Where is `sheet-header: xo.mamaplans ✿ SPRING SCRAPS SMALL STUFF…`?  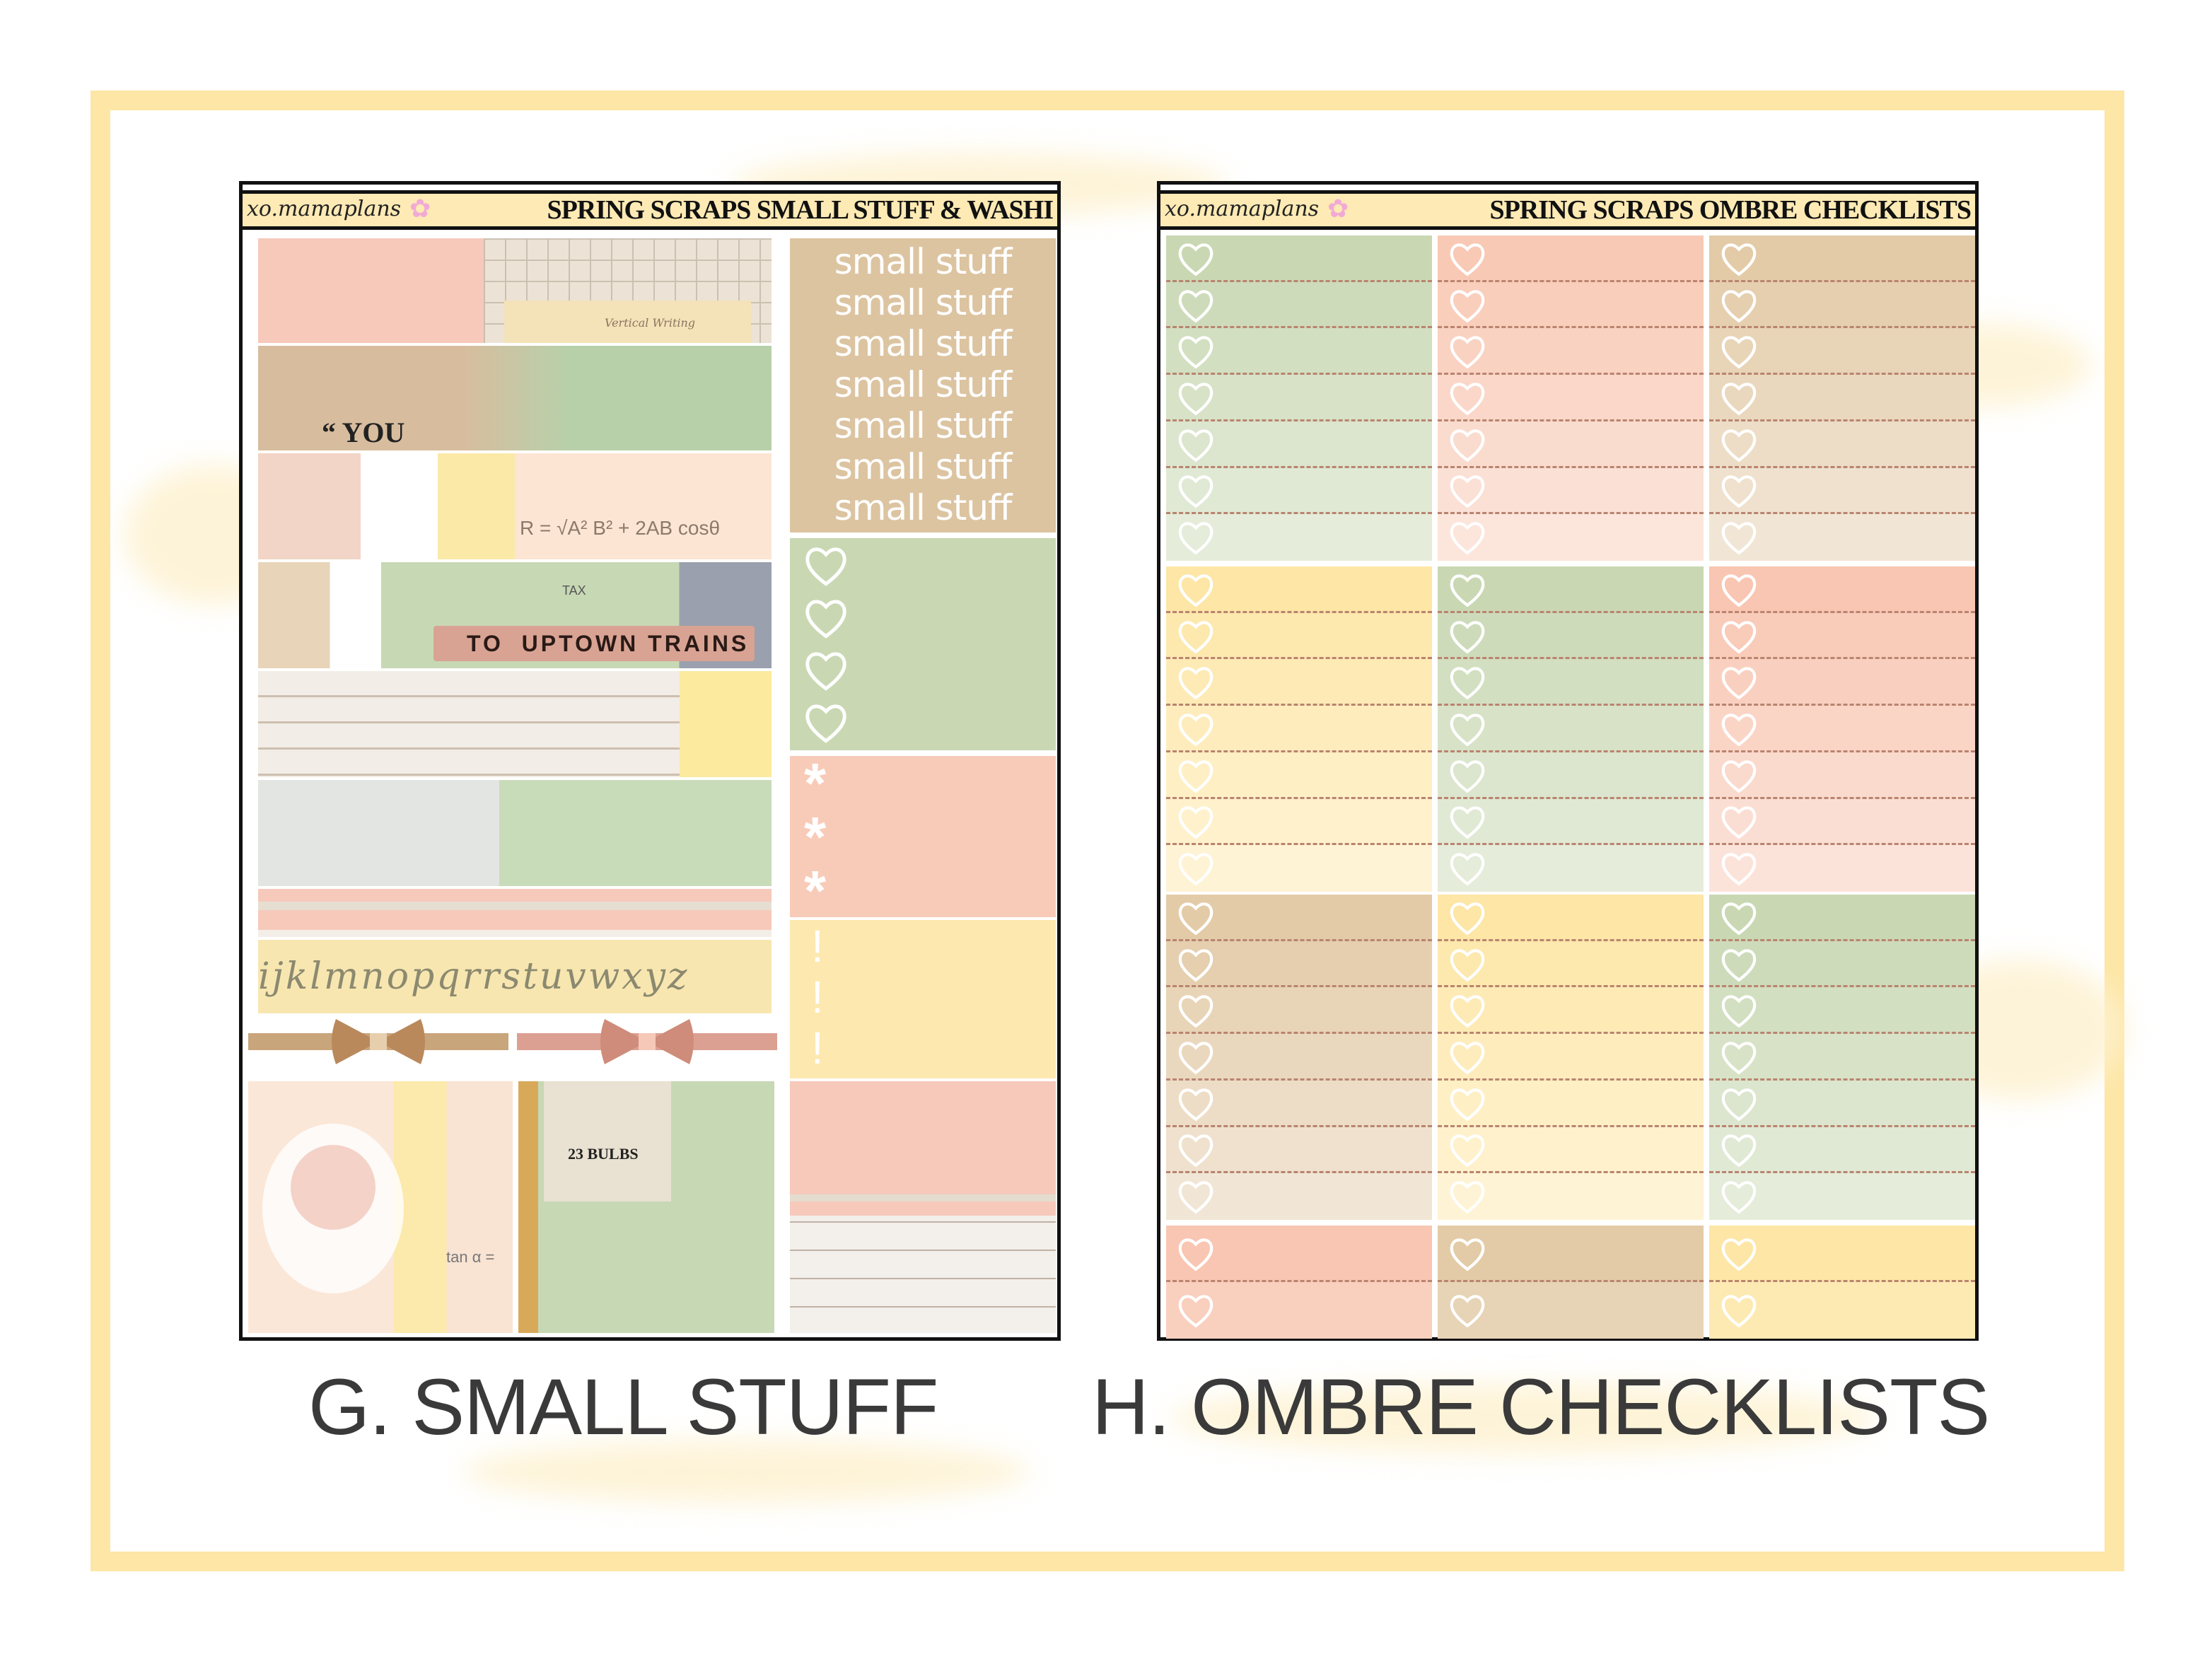 sheet-header: xo.mamaplans ✿ SPRING SCRAPS SMALL STUFF… is located at coordinates (650, 210).